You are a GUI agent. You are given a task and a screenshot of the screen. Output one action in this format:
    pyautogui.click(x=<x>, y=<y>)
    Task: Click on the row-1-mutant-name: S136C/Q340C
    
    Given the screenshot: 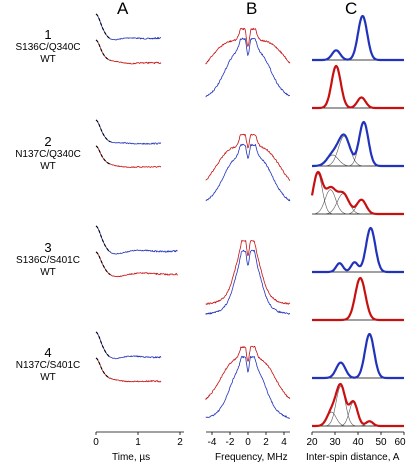 What is the action you would take?
    pyautogui.click(x=48, y=47)
    